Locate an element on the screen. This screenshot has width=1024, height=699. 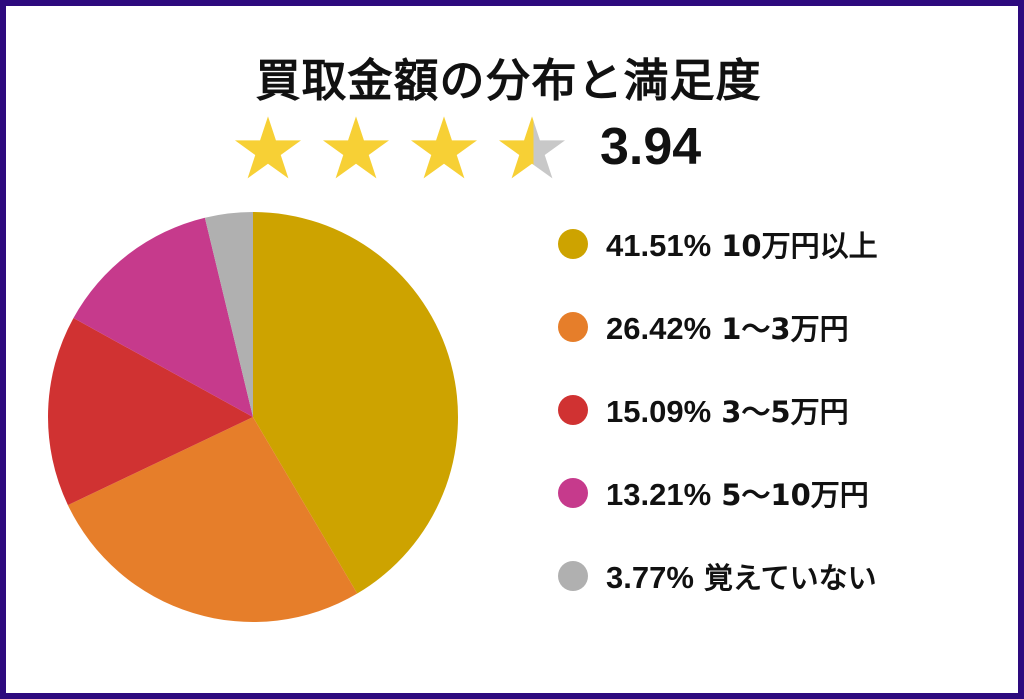
legend-item: 13.21% 5〜10万円 is located at coordinates (718, 493).